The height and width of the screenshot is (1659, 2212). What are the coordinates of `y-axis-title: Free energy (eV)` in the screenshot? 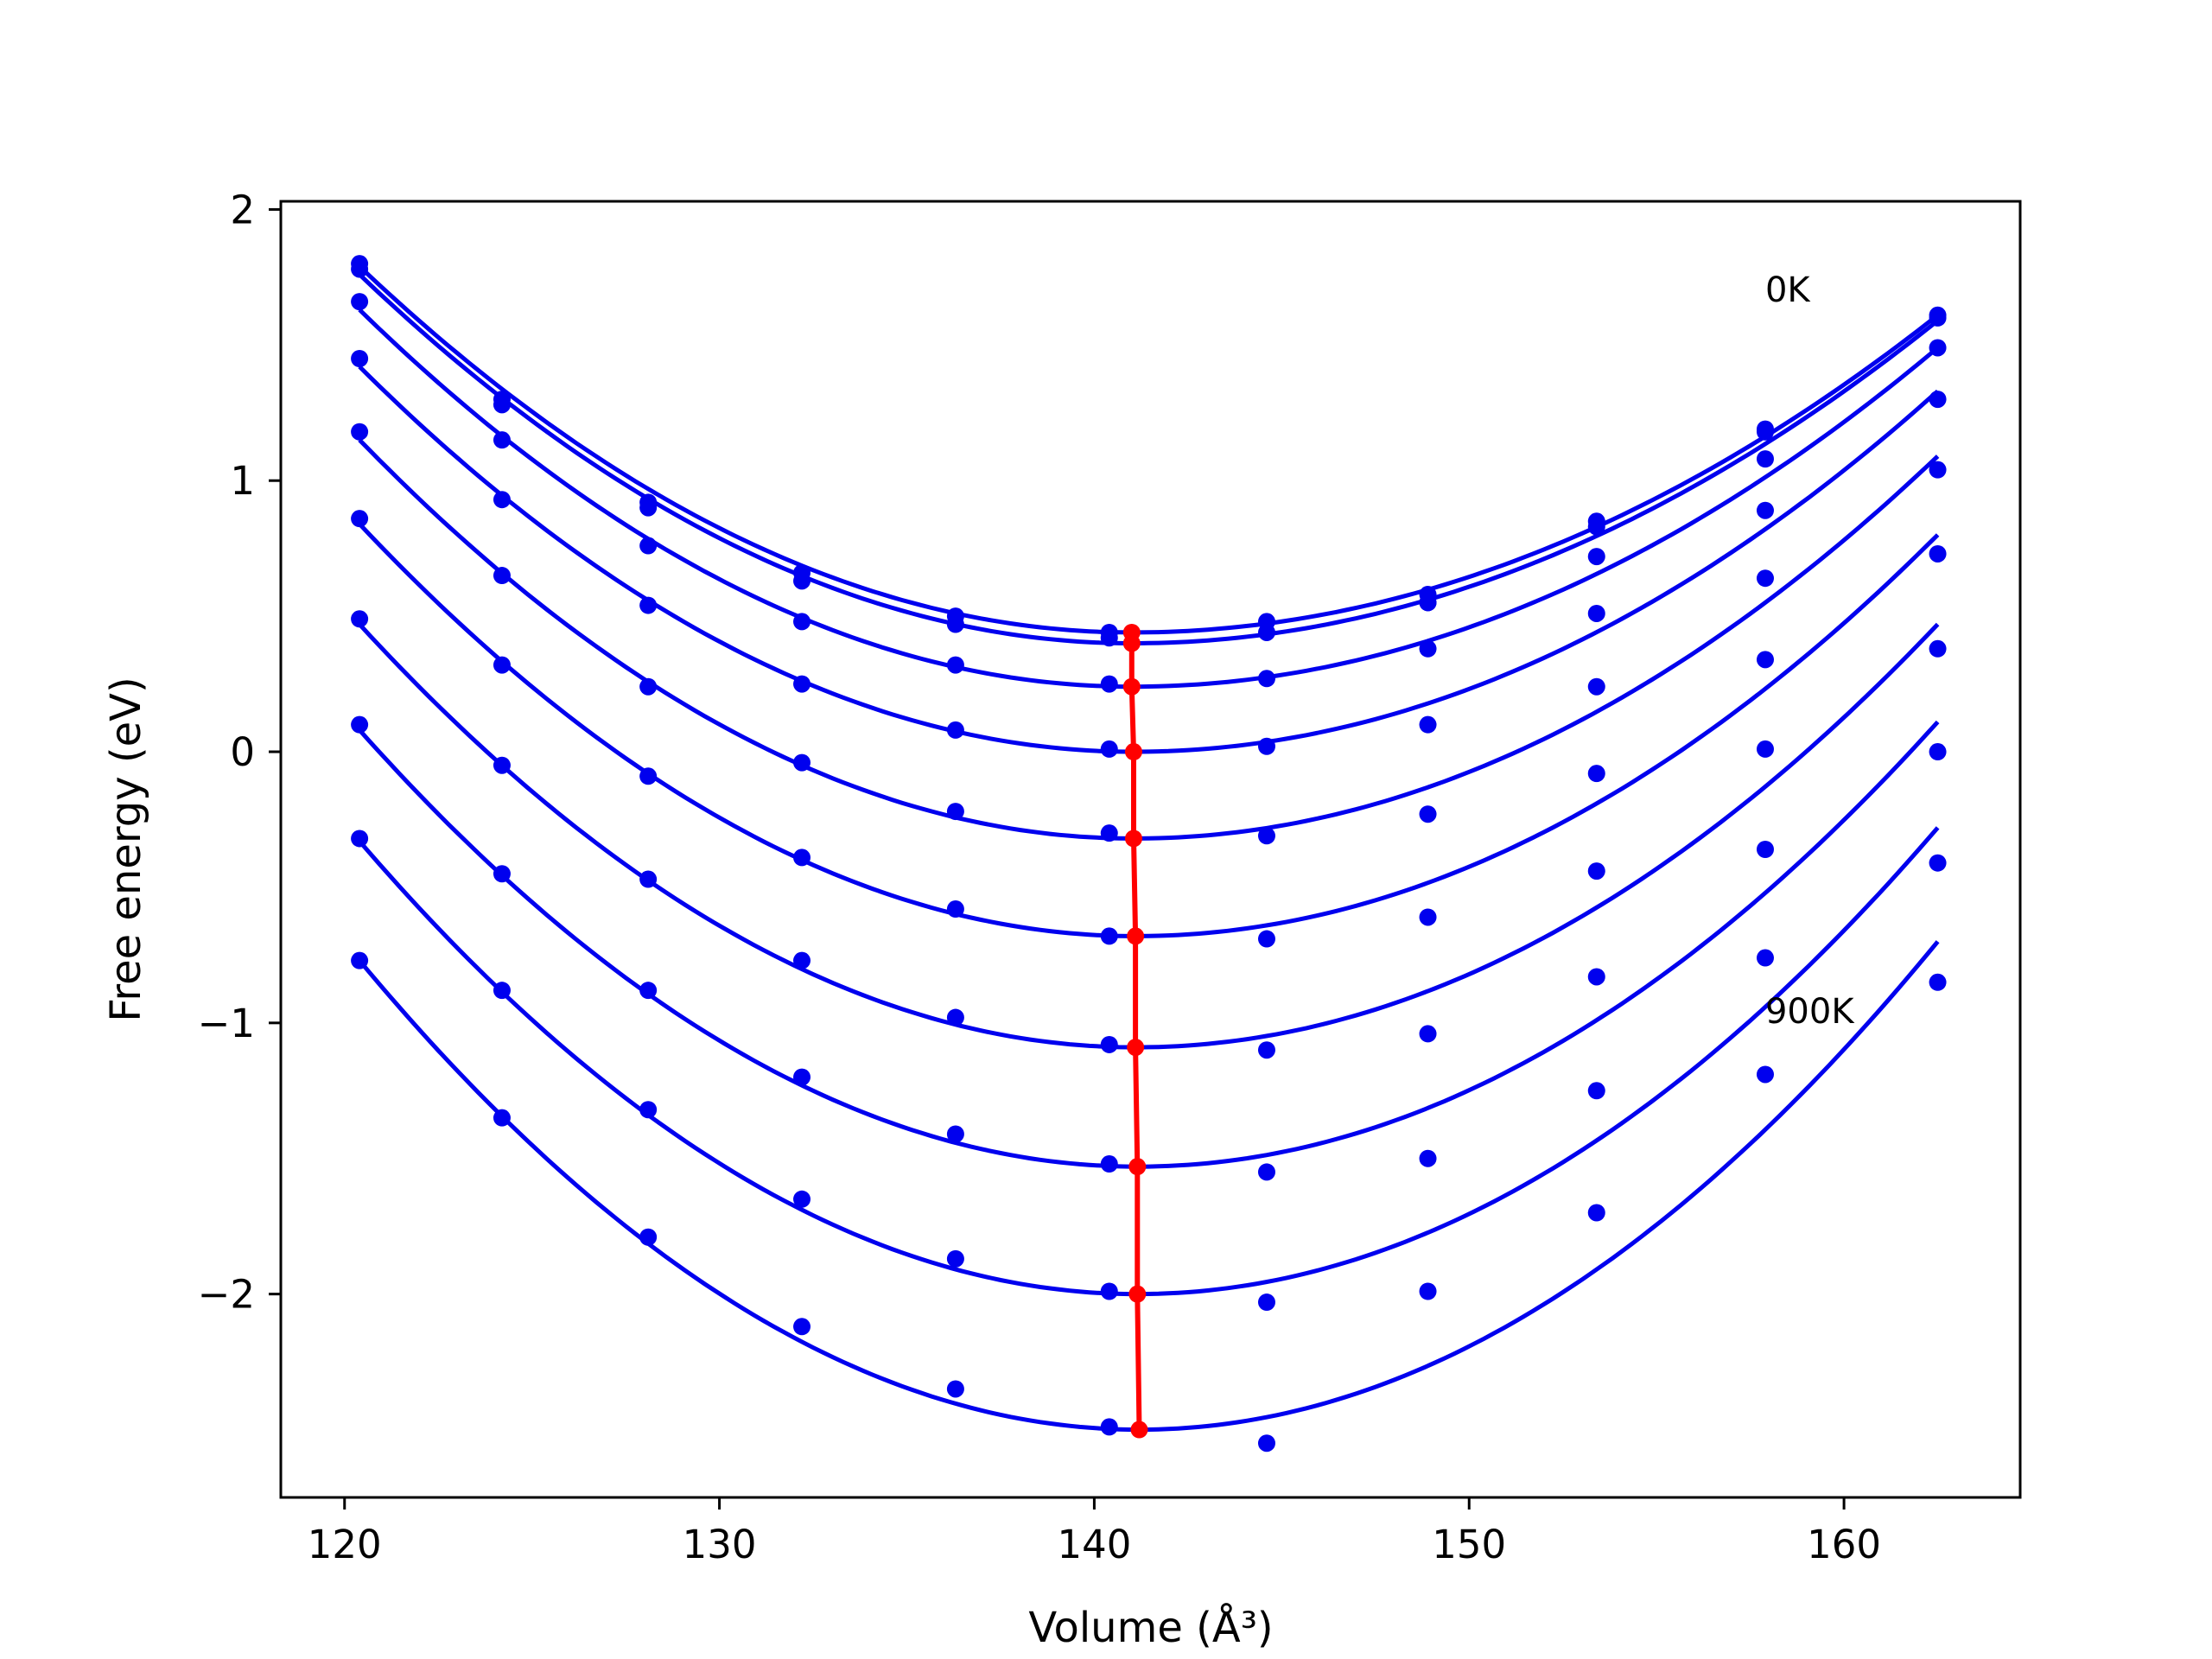 It's located at (126, 849).